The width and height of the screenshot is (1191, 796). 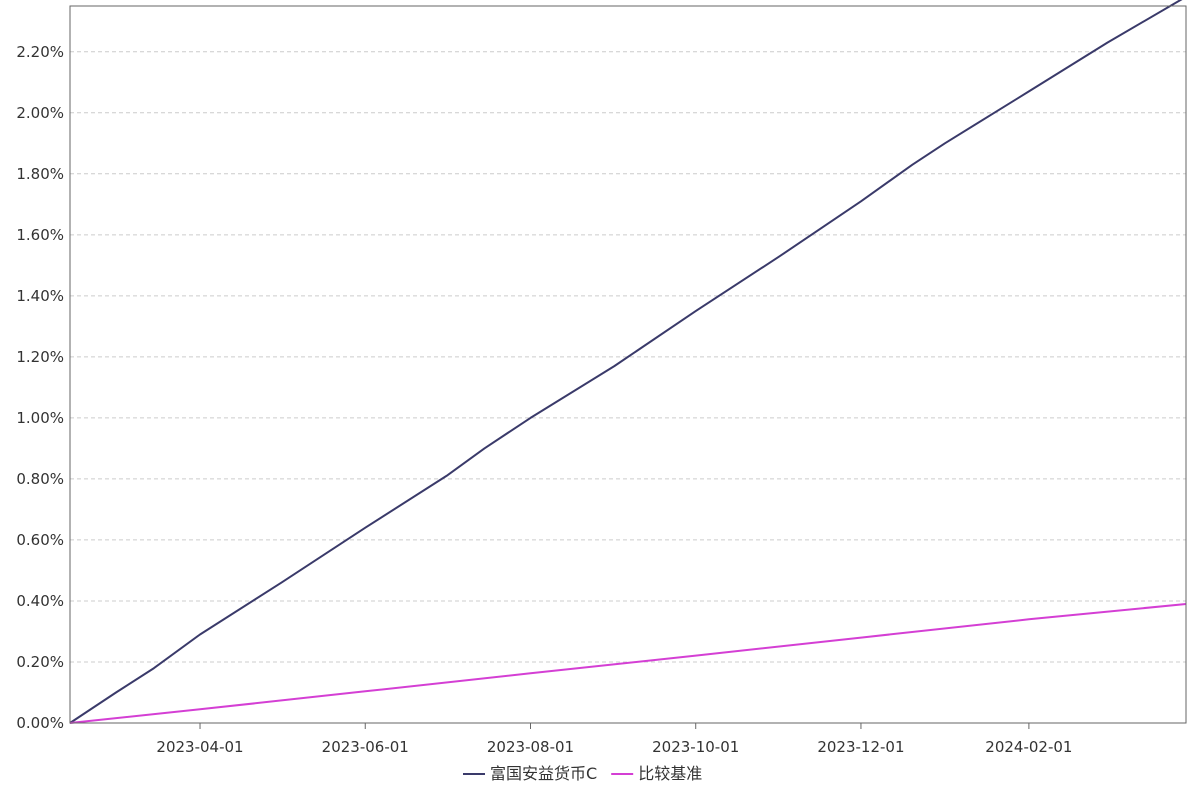 I want to click on y-tick-label: 1.40%, so click(x=40, y=296).